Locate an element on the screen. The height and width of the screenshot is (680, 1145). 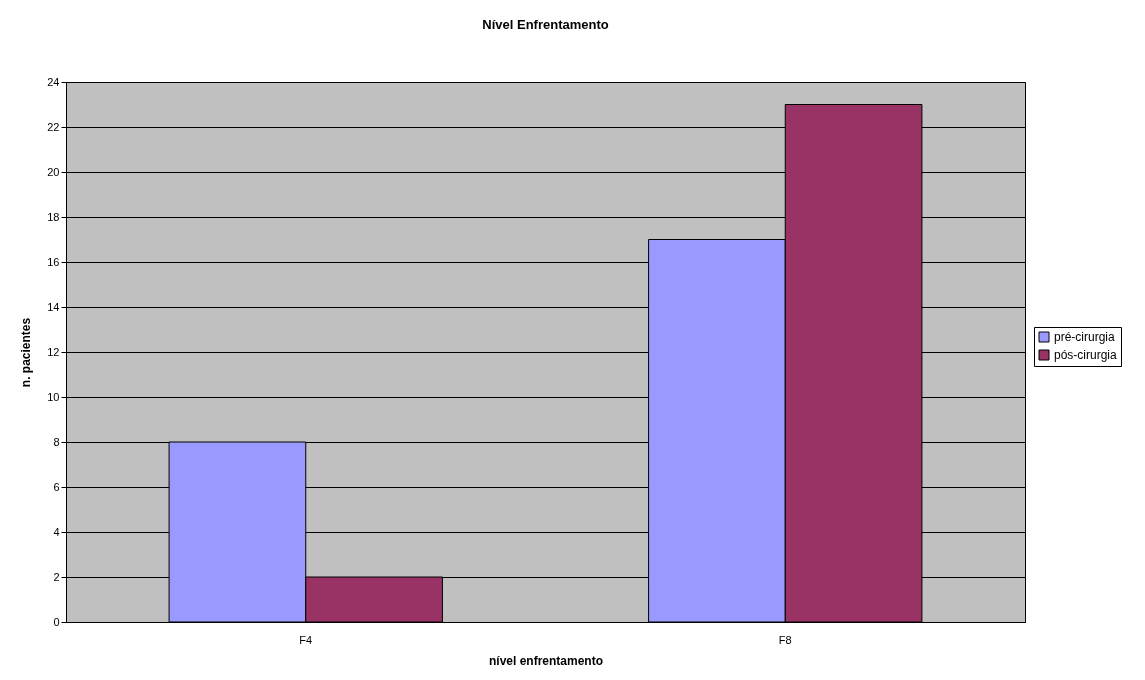
y-tick-label: 24 is located at coordinates (53, 81).